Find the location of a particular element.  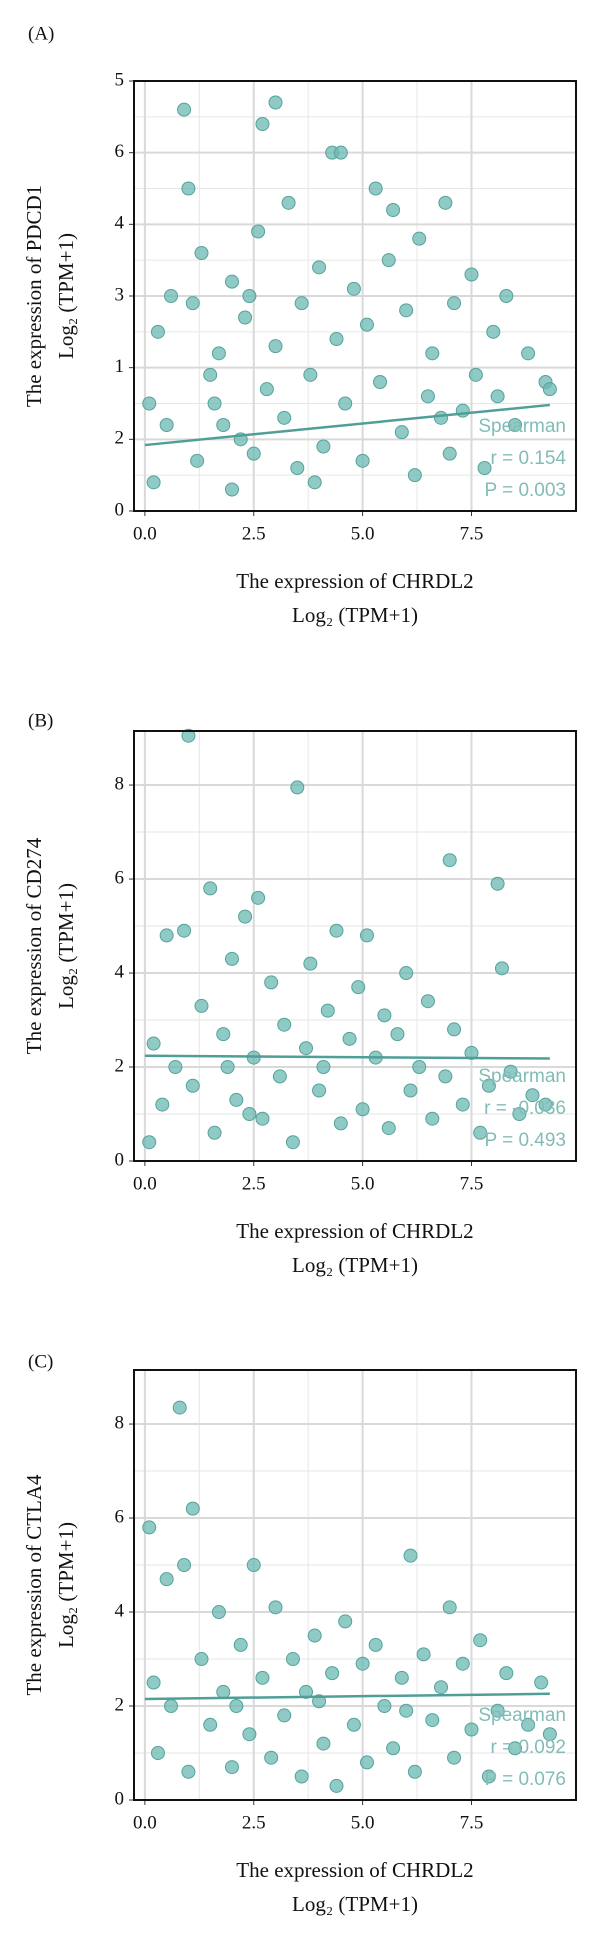

x-tick-label: 0.0 is located at coordinates (145, 1183).